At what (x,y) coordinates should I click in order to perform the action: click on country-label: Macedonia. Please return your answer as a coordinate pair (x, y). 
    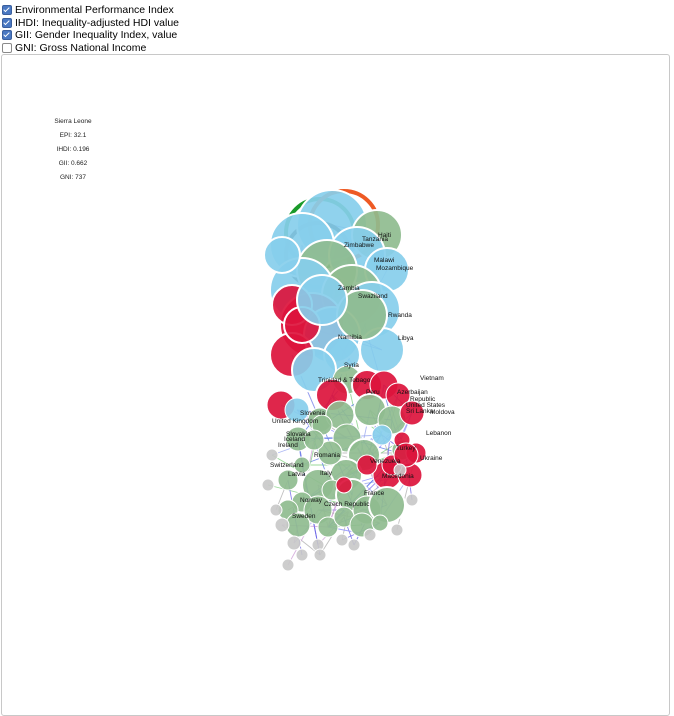
    Looking at the image, I should click on (398, 476).